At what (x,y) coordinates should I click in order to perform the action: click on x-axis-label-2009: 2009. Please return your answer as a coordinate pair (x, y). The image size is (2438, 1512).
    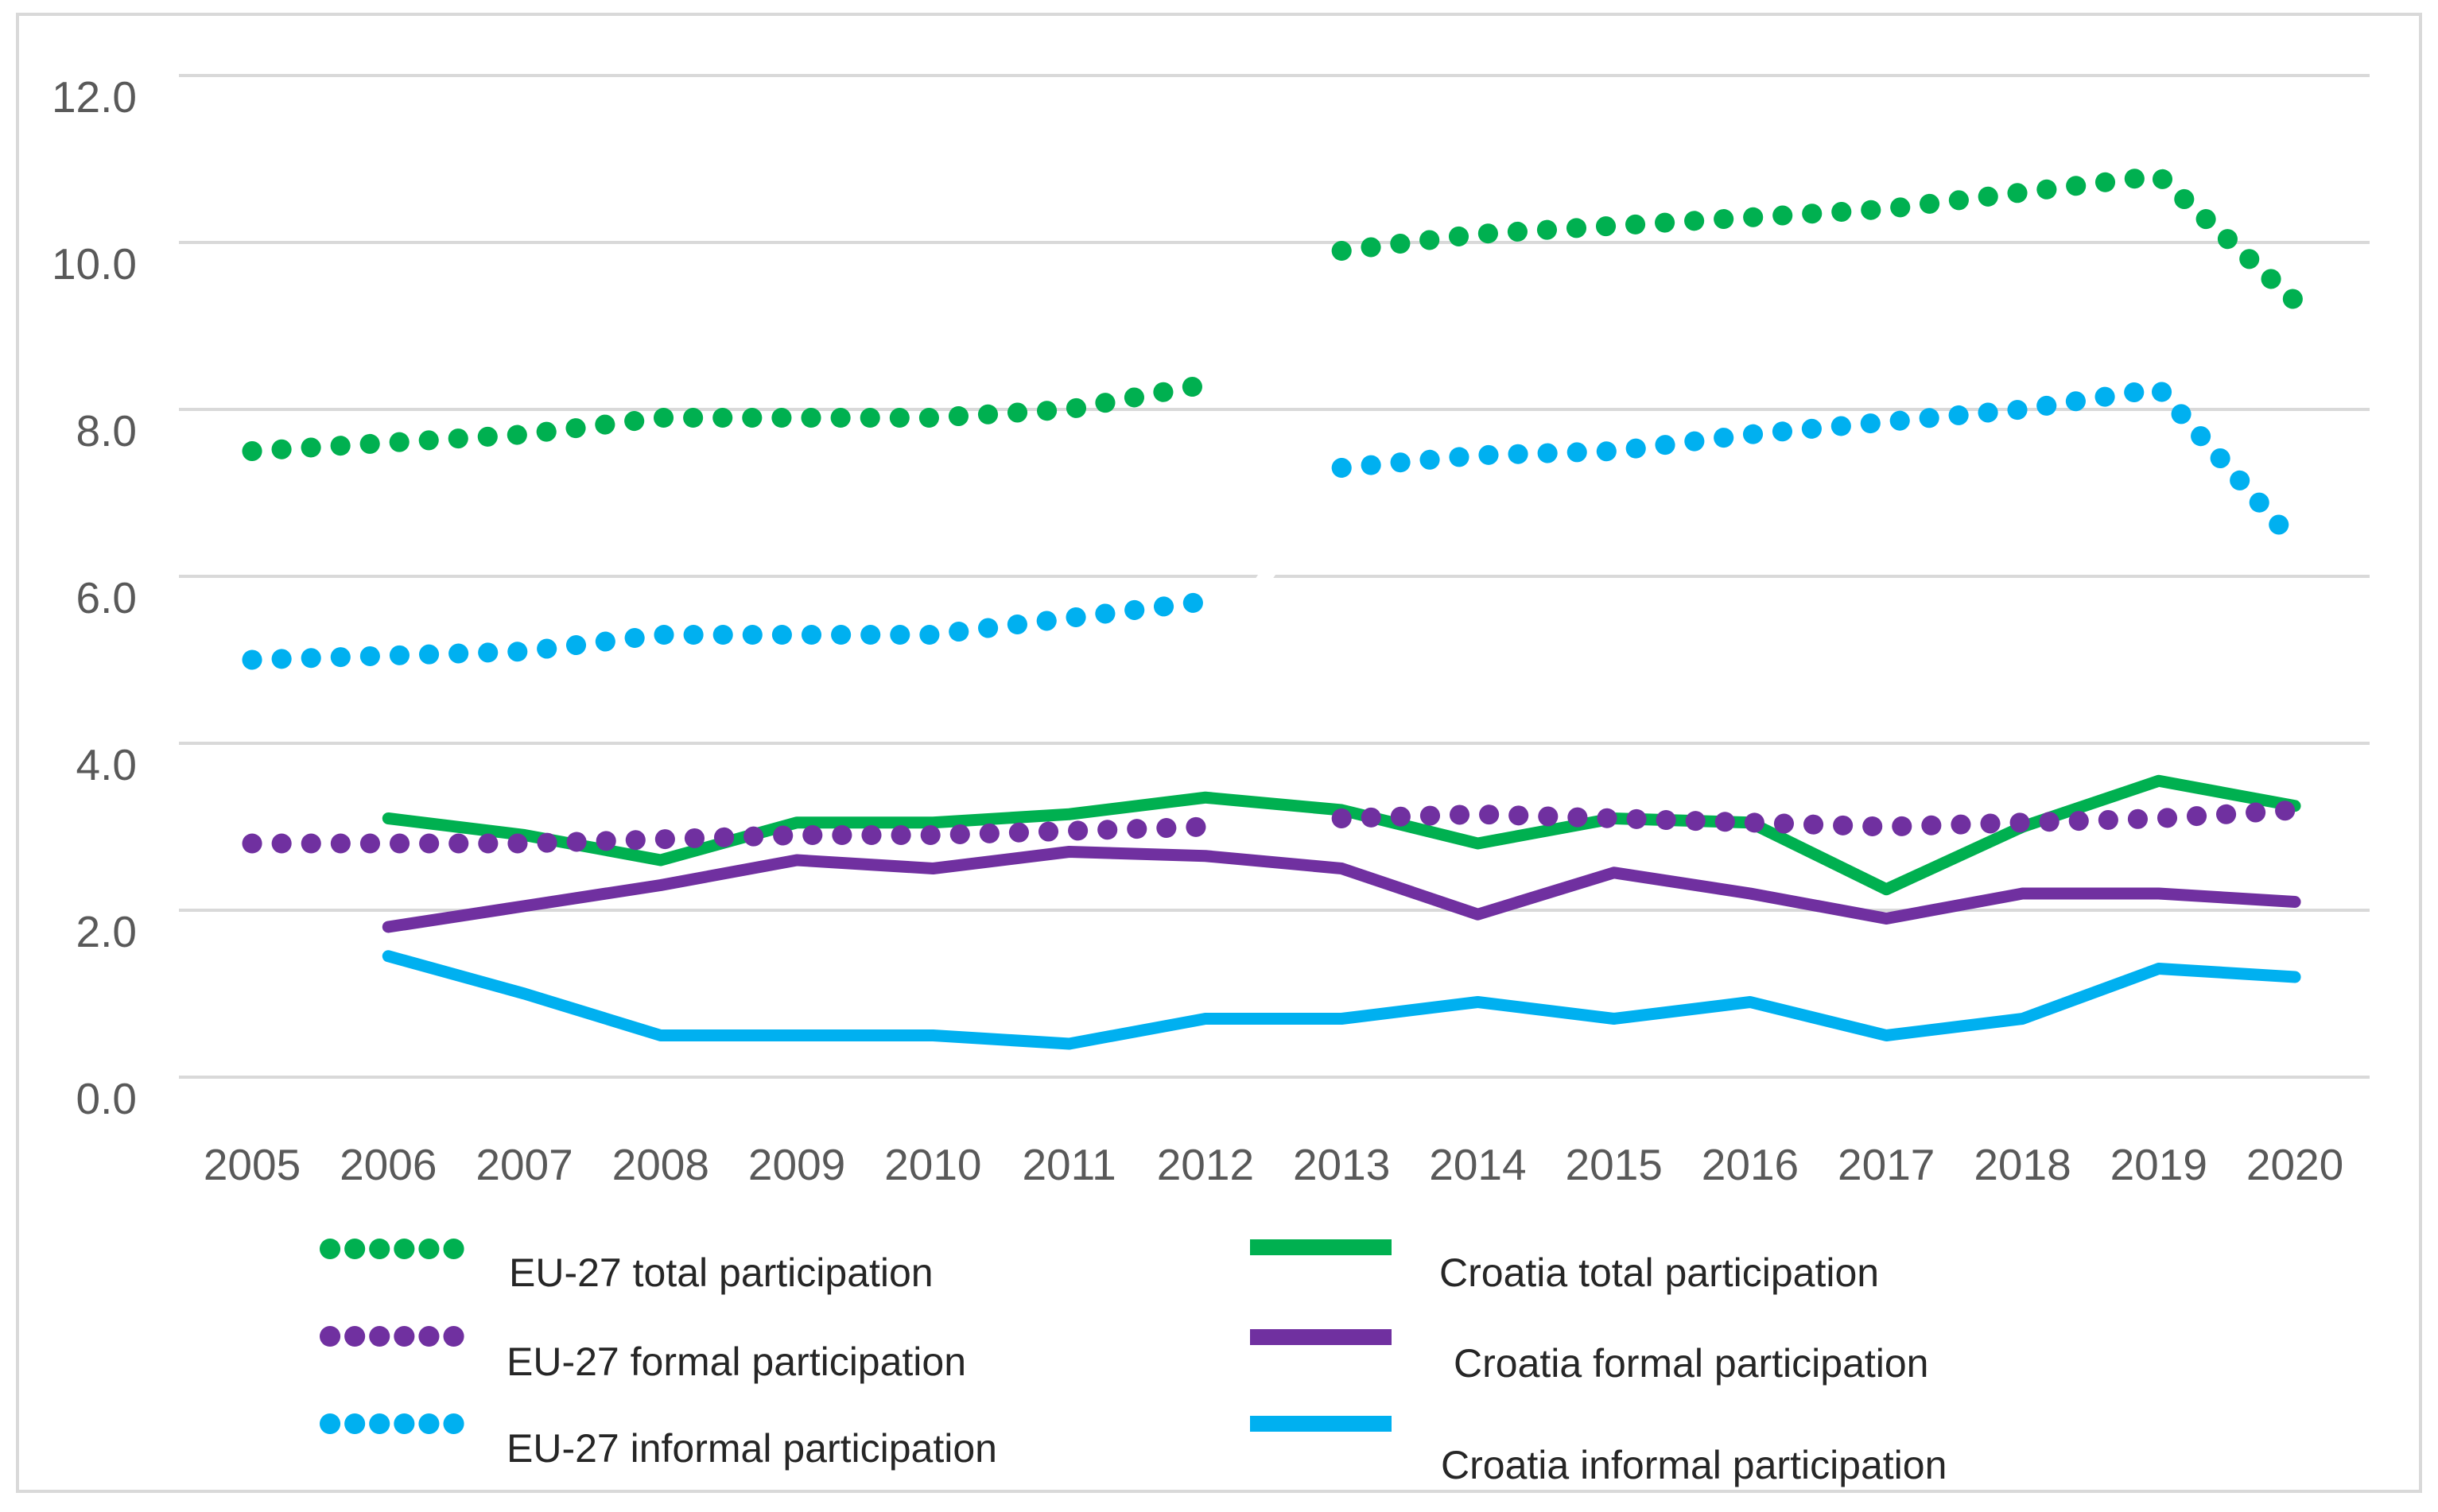
    Looking at the image, I should click on (796, 1164).